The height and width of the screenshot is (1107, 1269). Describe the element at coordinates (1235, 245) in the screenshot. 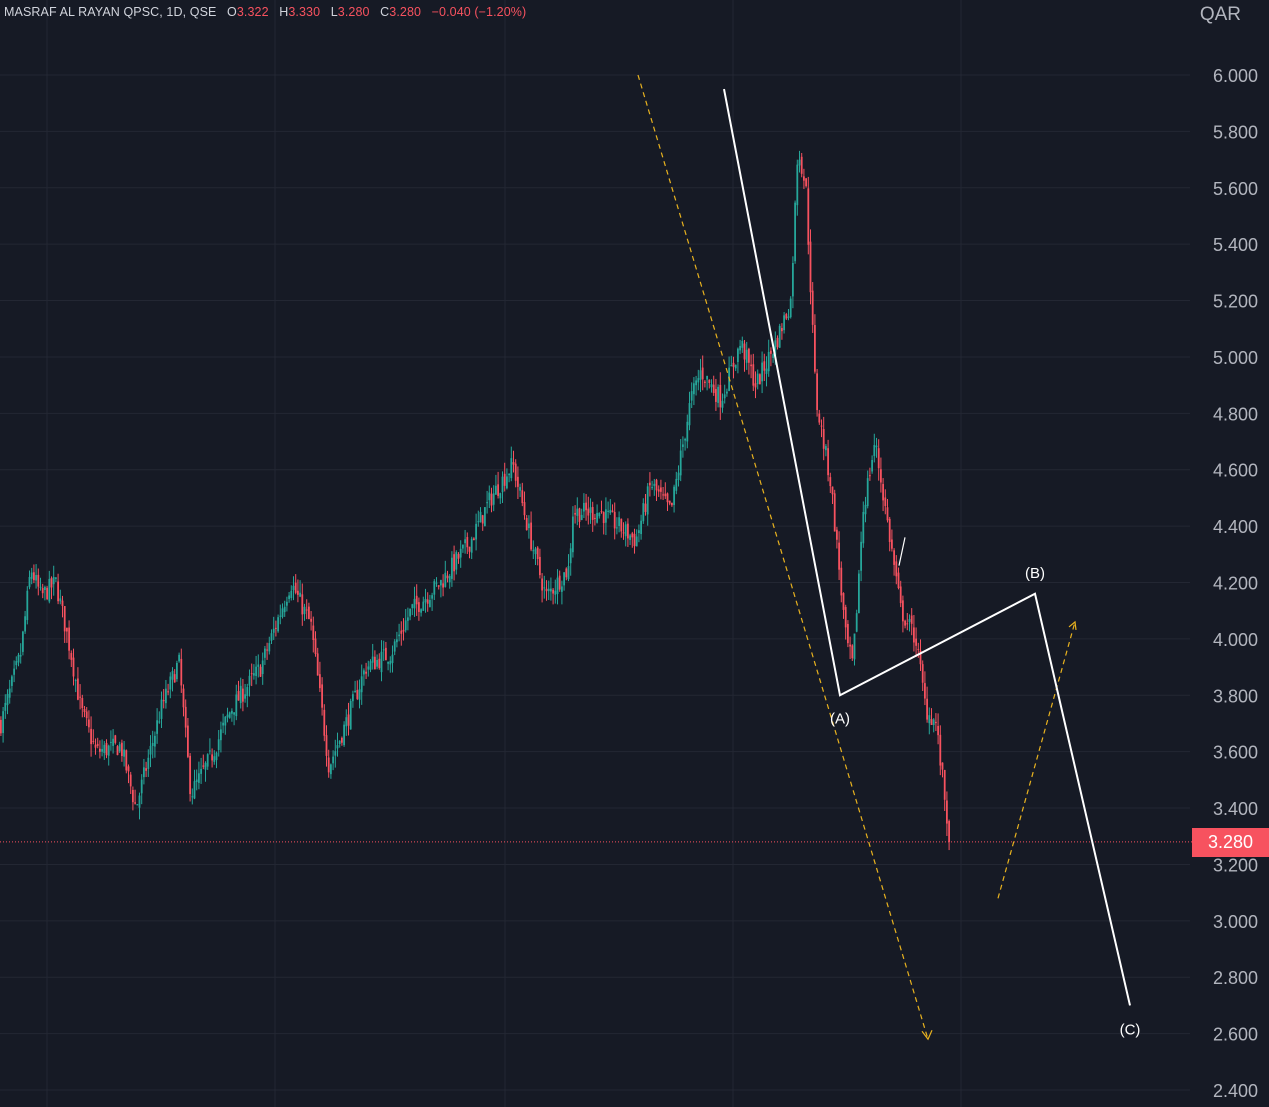

I see `y-tick-label: 5.400` at that location.